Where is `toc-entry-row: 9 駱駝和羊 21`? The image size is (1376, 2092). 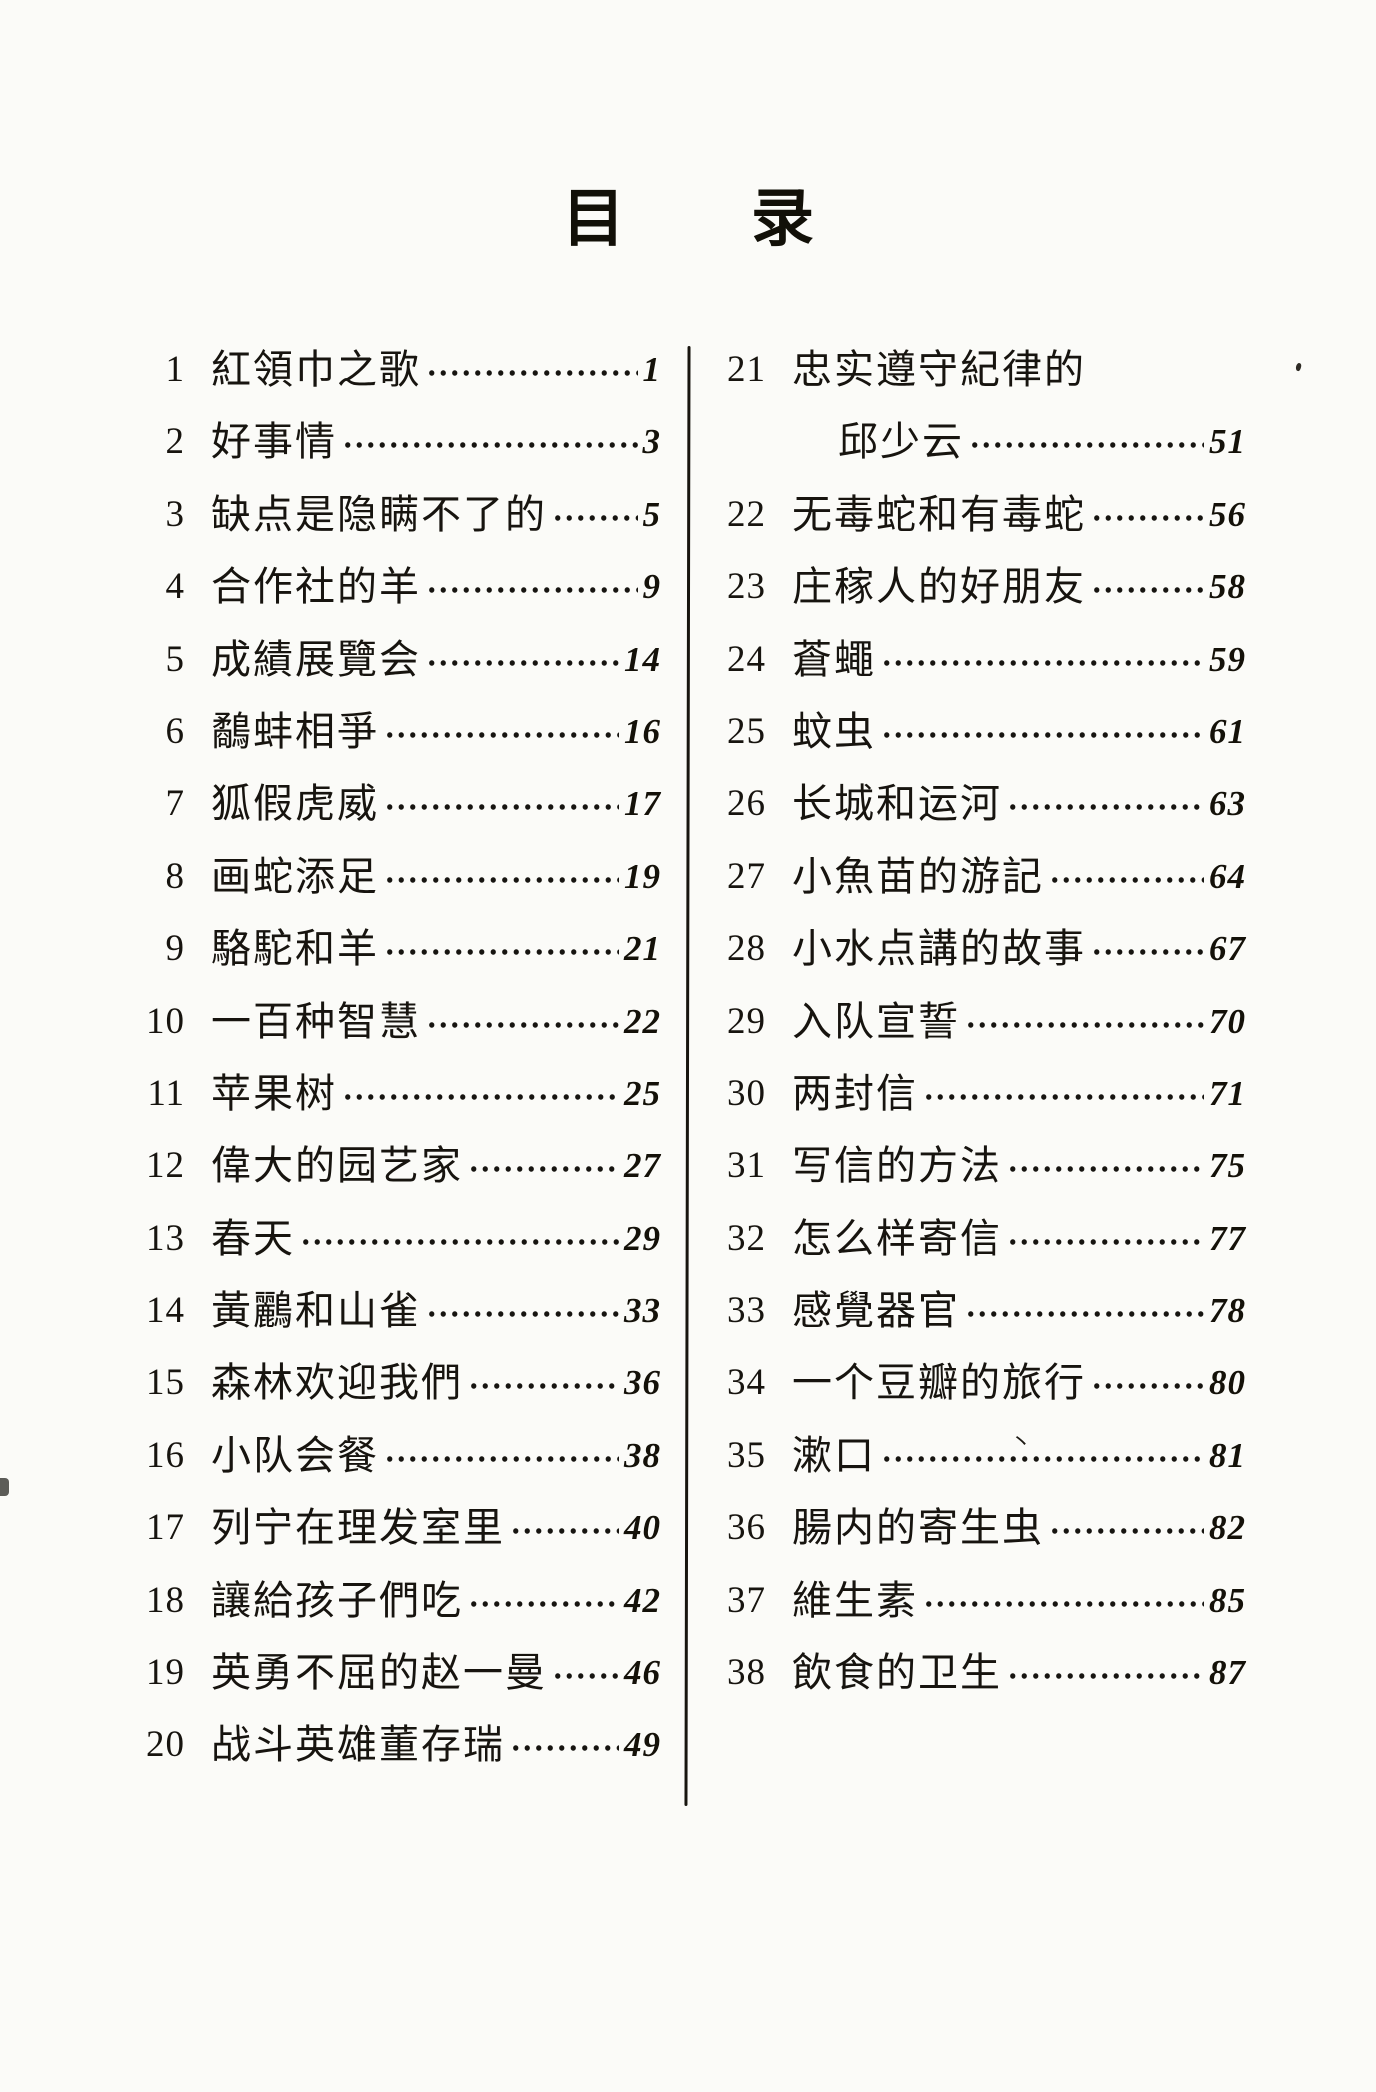 toc-entry-row: 9 駱駝和羊 21 is located at coordinates (397, 962).